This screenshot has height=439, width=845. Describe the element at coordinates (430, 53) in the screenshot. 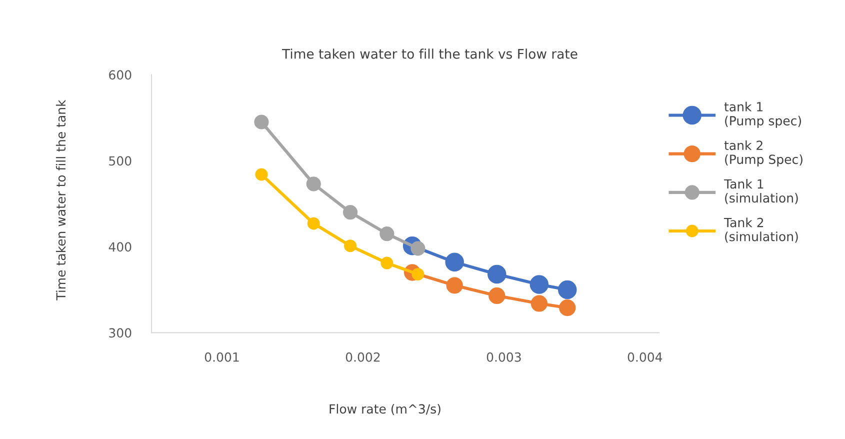

I see `chart-title: Time taken water to fill the tank vs Flow rate` at that location.